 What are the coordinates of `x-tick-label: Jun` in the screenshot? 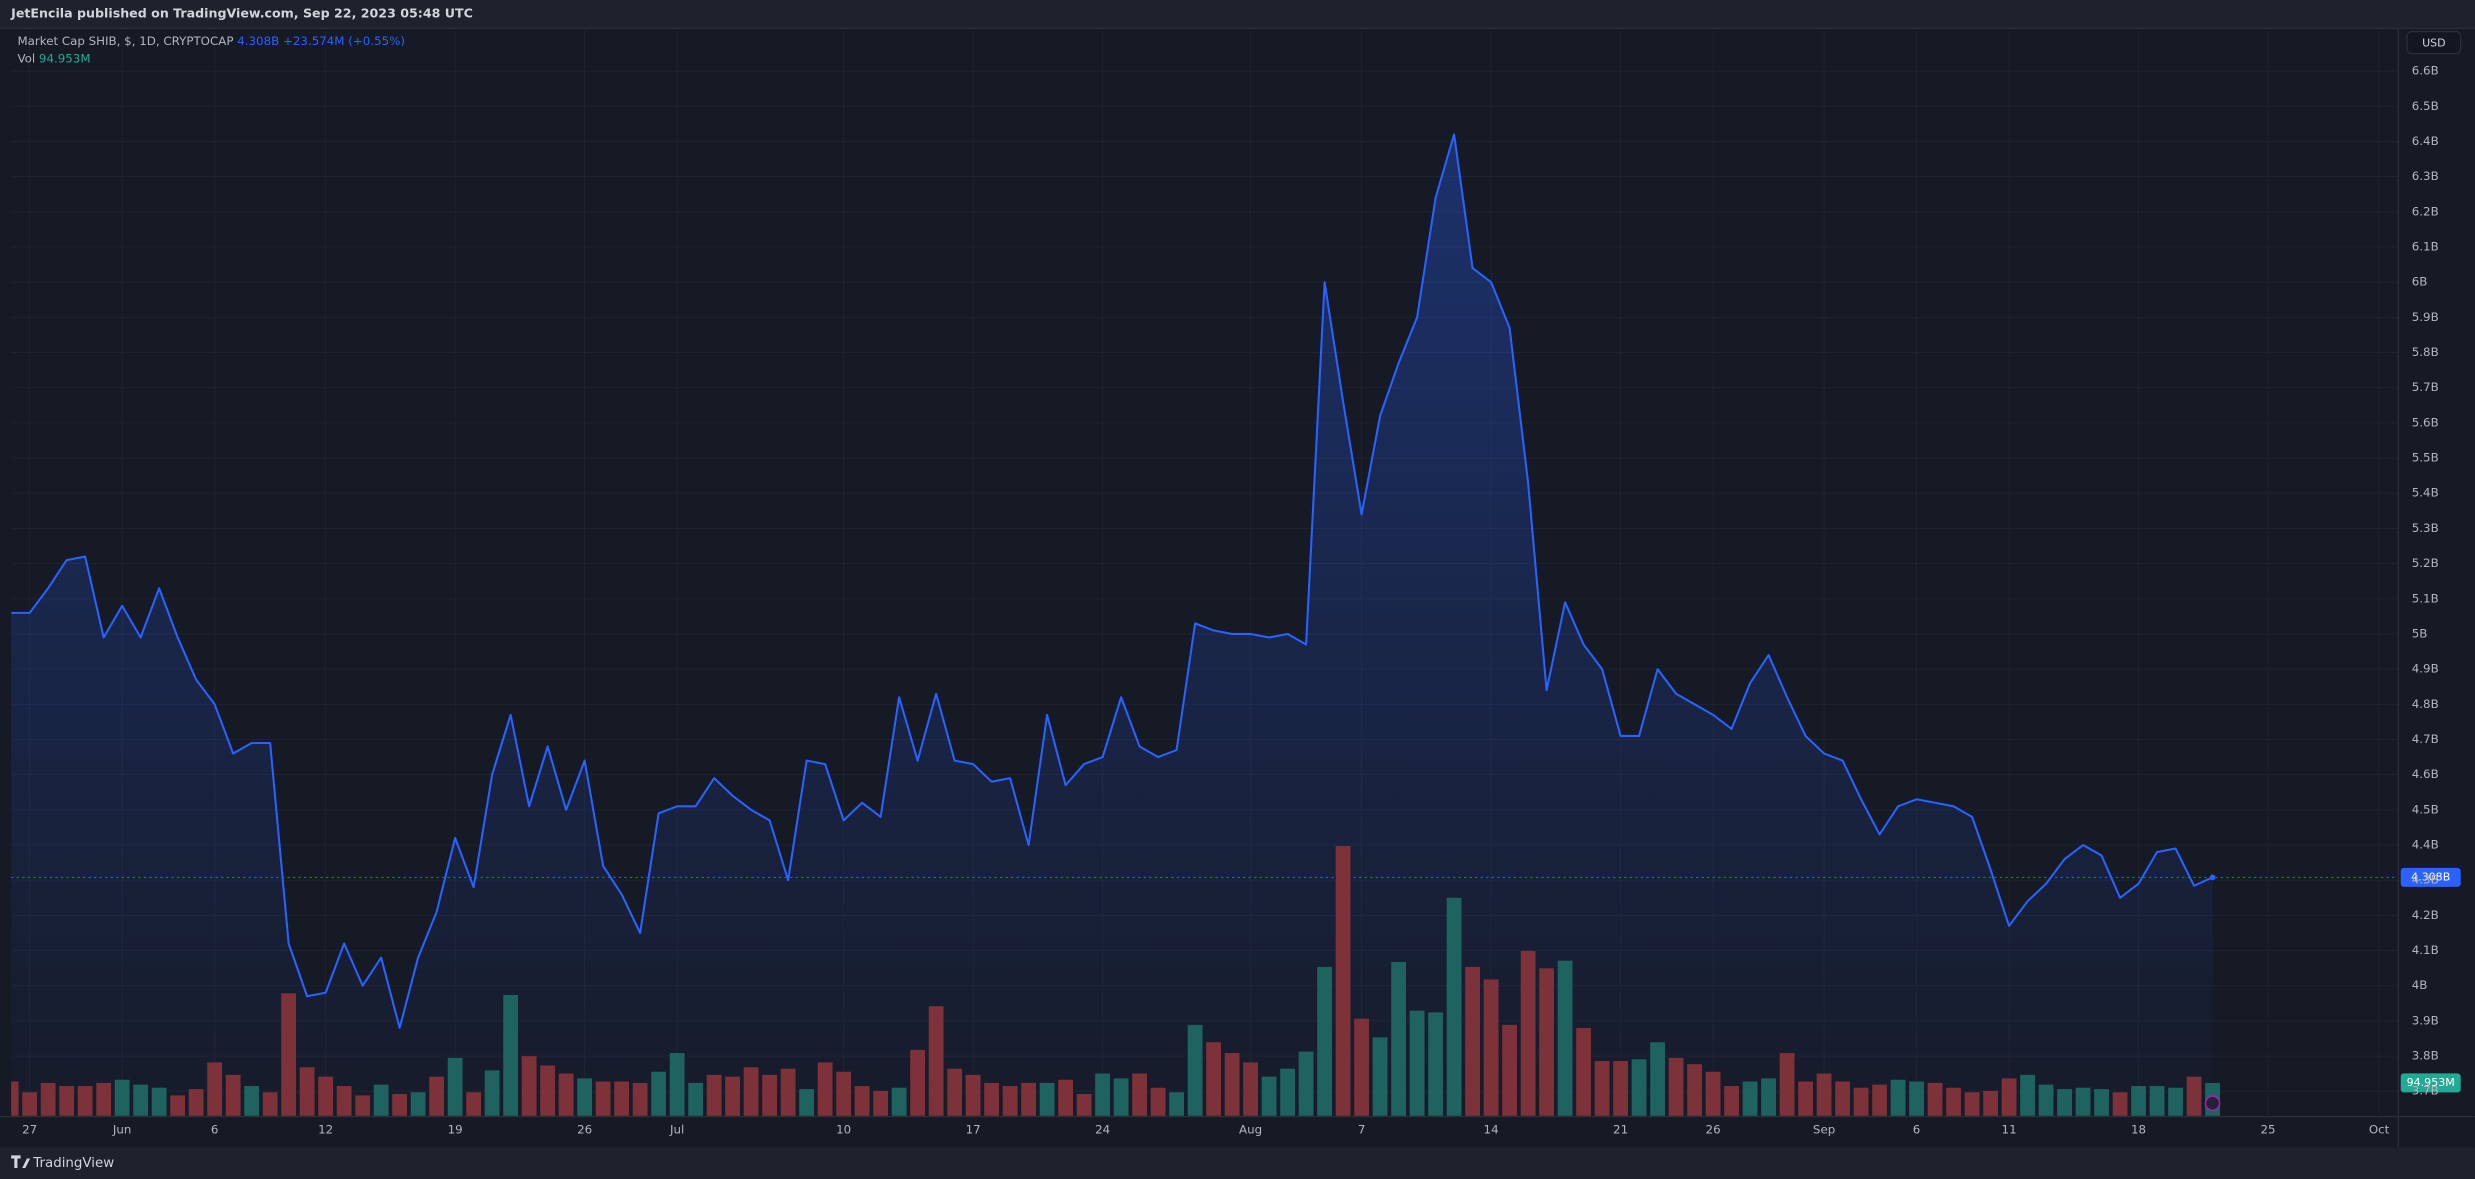 It's located at (121, 1130).